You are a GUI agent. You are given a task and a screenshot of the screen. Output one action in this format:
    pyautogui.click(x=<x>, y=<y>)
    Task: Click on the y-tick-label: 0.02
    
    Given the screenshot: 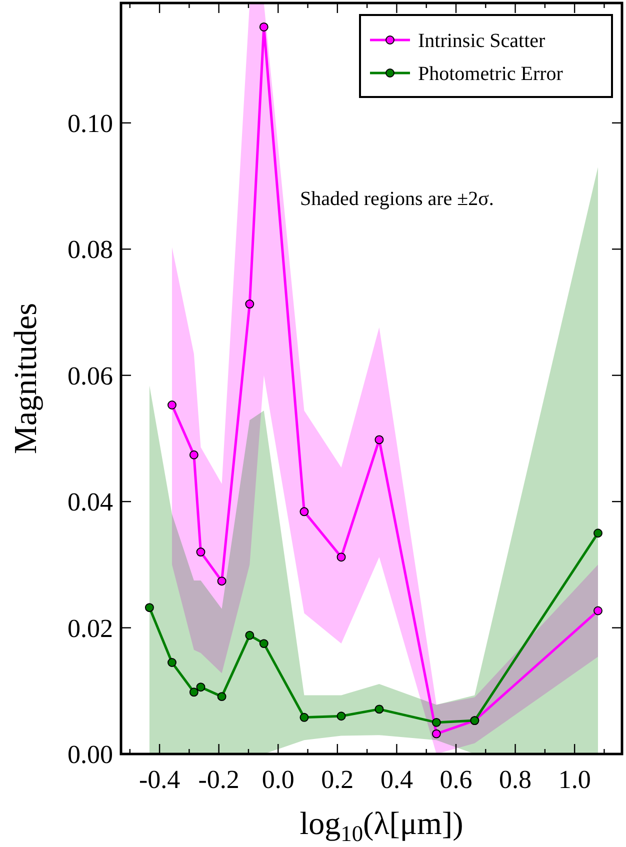 What is the action you would take?
    pyautogui.click(x=90, y=628)
    